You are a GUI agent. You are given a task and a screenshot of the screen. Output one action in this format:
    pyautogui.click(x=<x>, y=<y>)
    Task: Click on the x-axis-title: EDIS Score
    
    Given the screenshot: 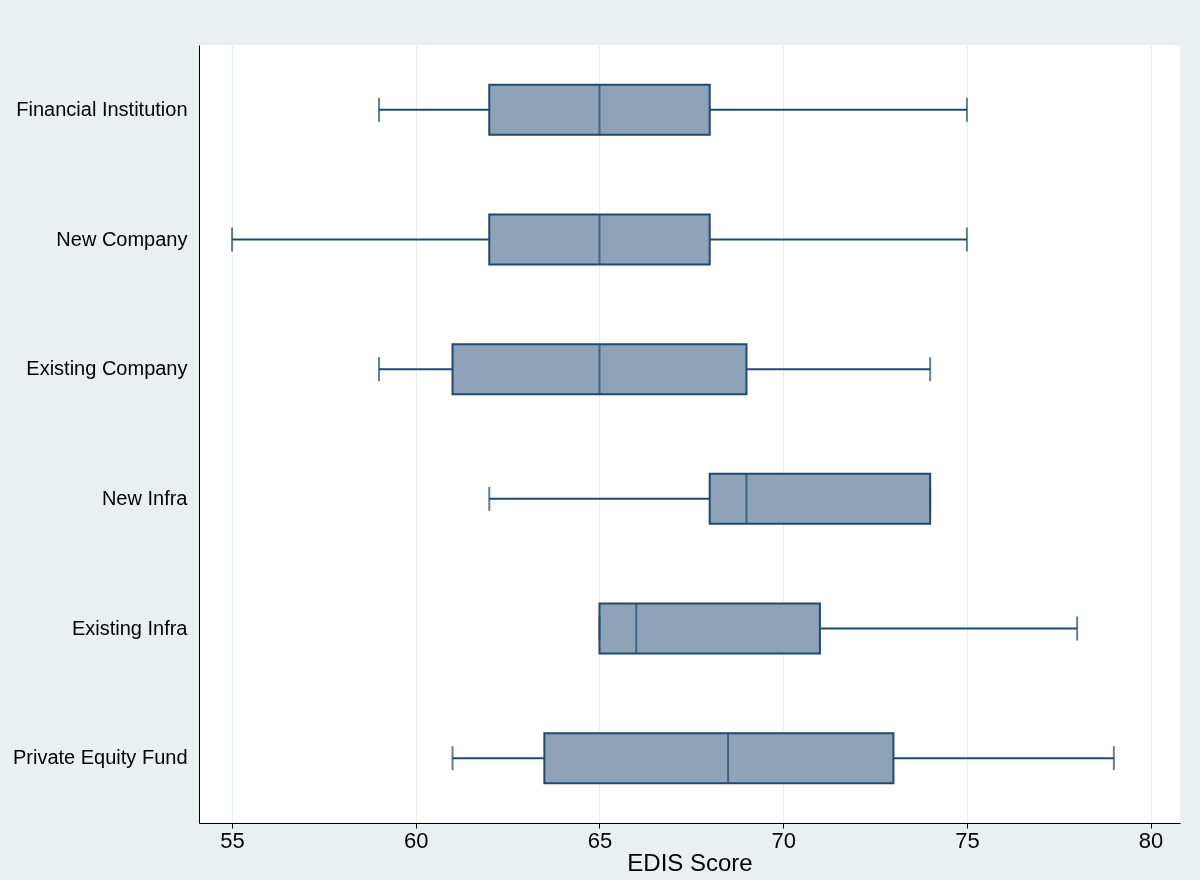 What is the action you would take?
    pyautogui.click(x=690, y=862)
    